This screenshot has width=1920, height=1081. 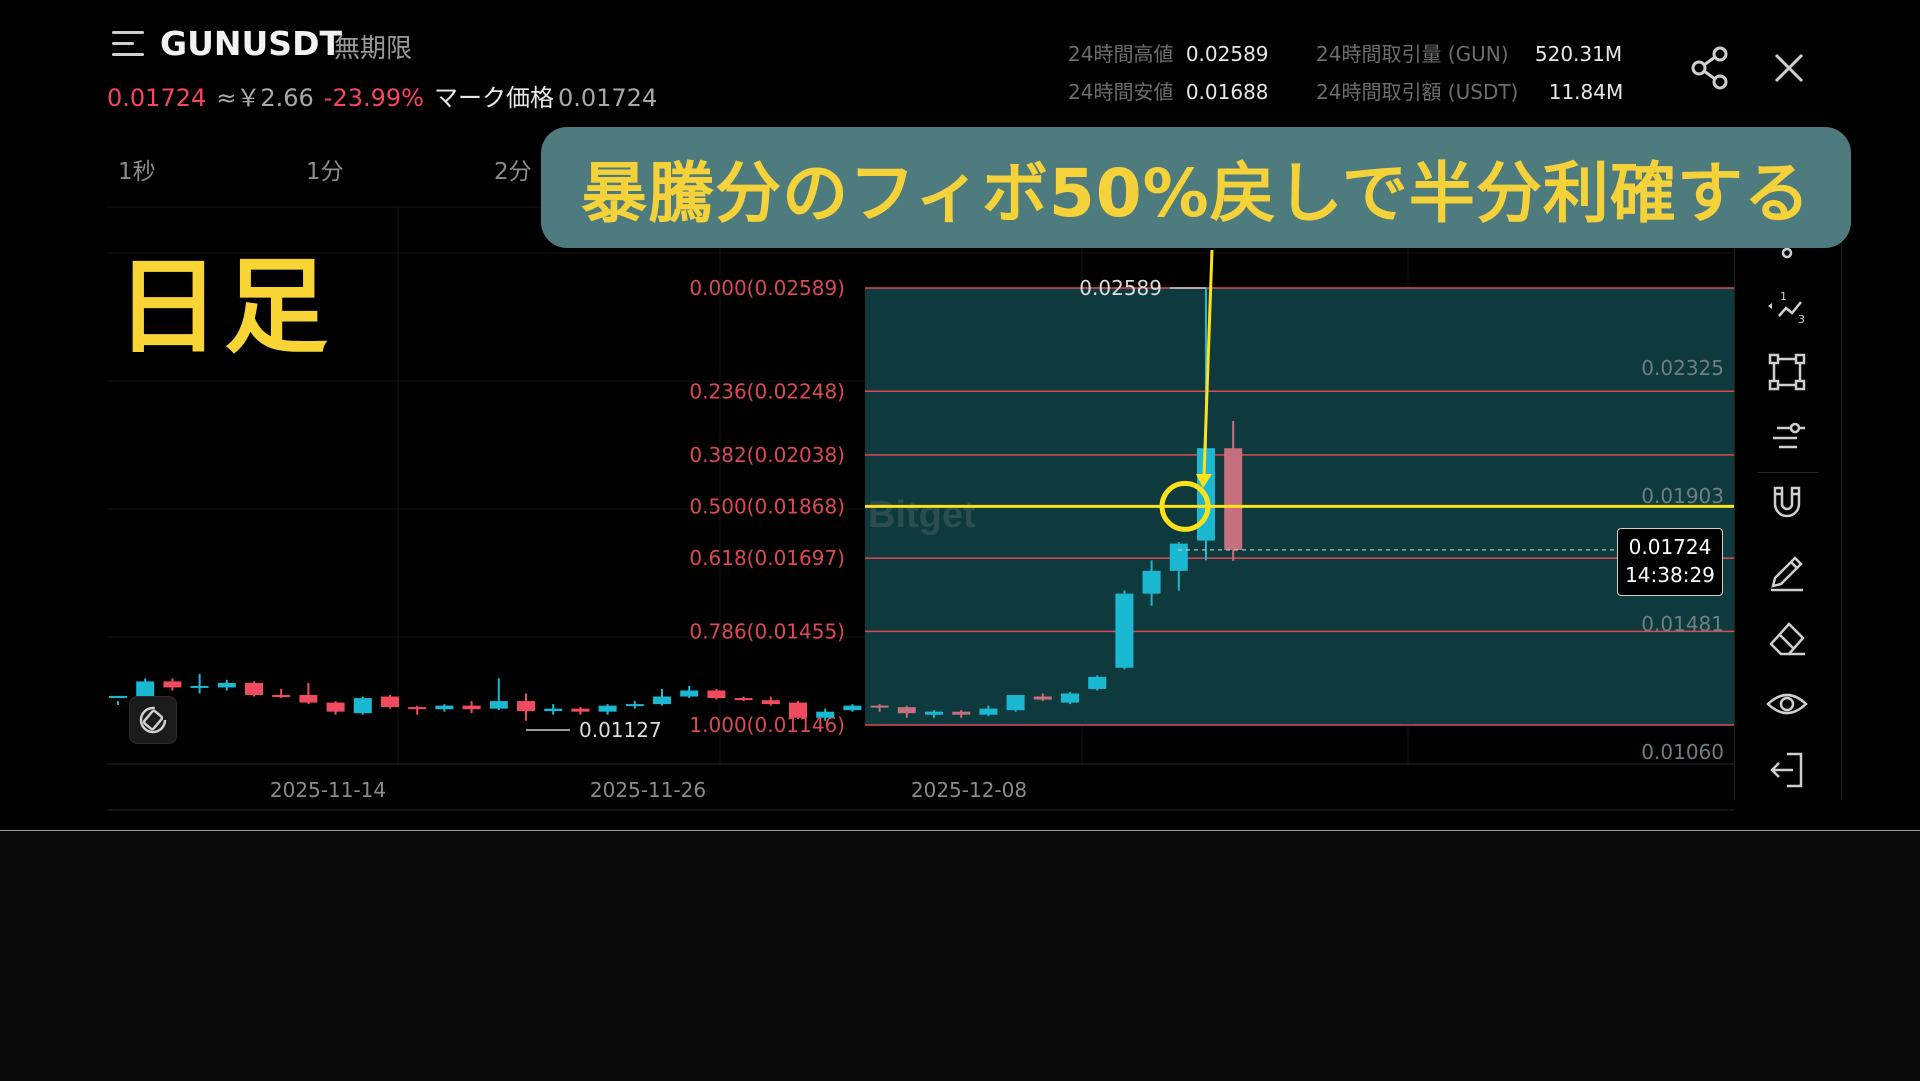 I want to click on candle-countdown: 14:38:29, so click(x=1670, y=575).